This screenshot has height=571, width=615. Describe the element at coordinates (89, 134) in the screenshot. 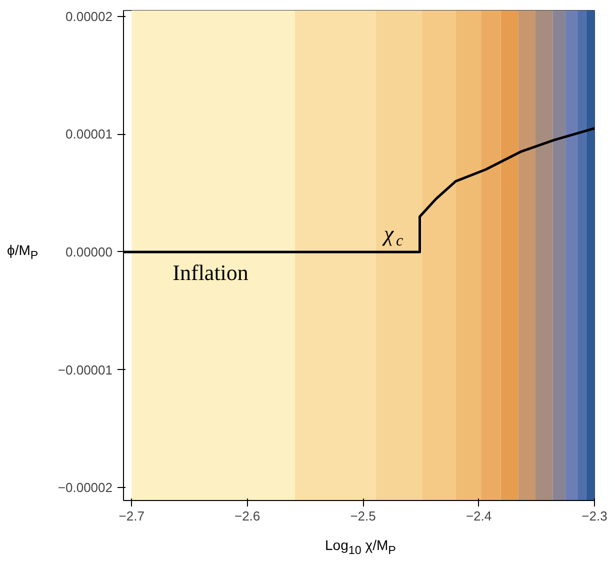

I see `y-tick-label: 0.00001` at that location.